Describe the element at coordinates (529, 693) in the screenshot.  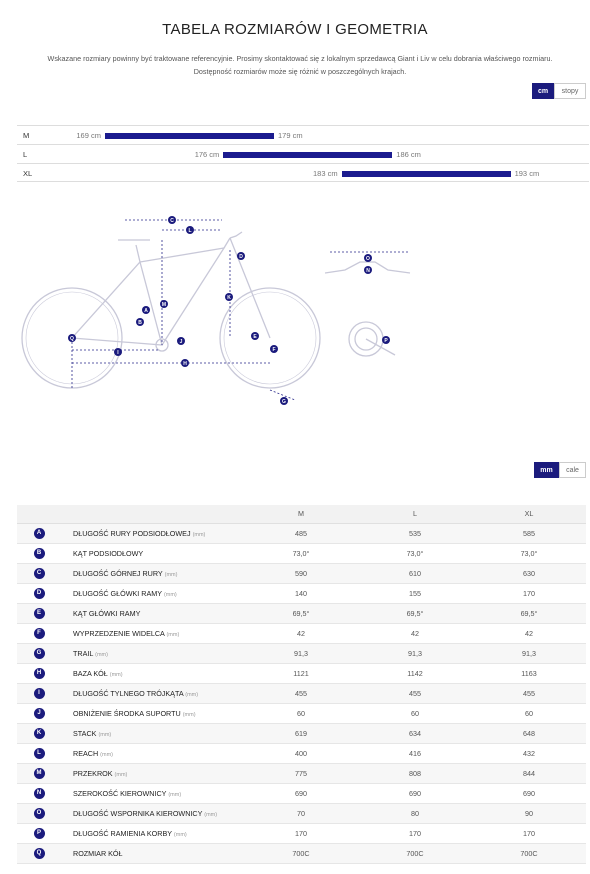
I see `value-xl: 455` at that location.